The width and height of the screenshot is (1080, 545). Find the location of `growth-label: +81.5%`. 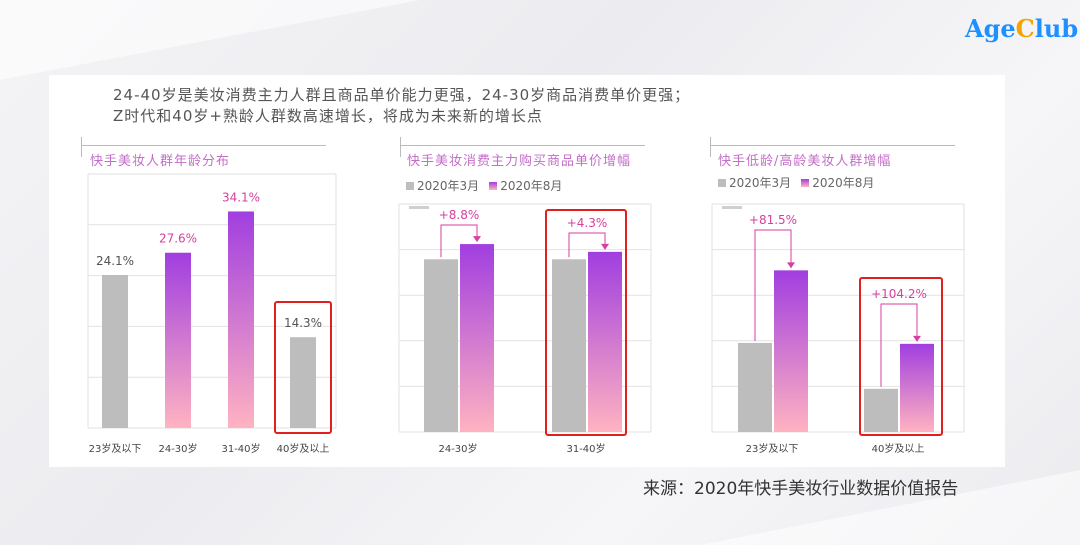

growth-label: +81.5% is located at coordinates (773, 220).